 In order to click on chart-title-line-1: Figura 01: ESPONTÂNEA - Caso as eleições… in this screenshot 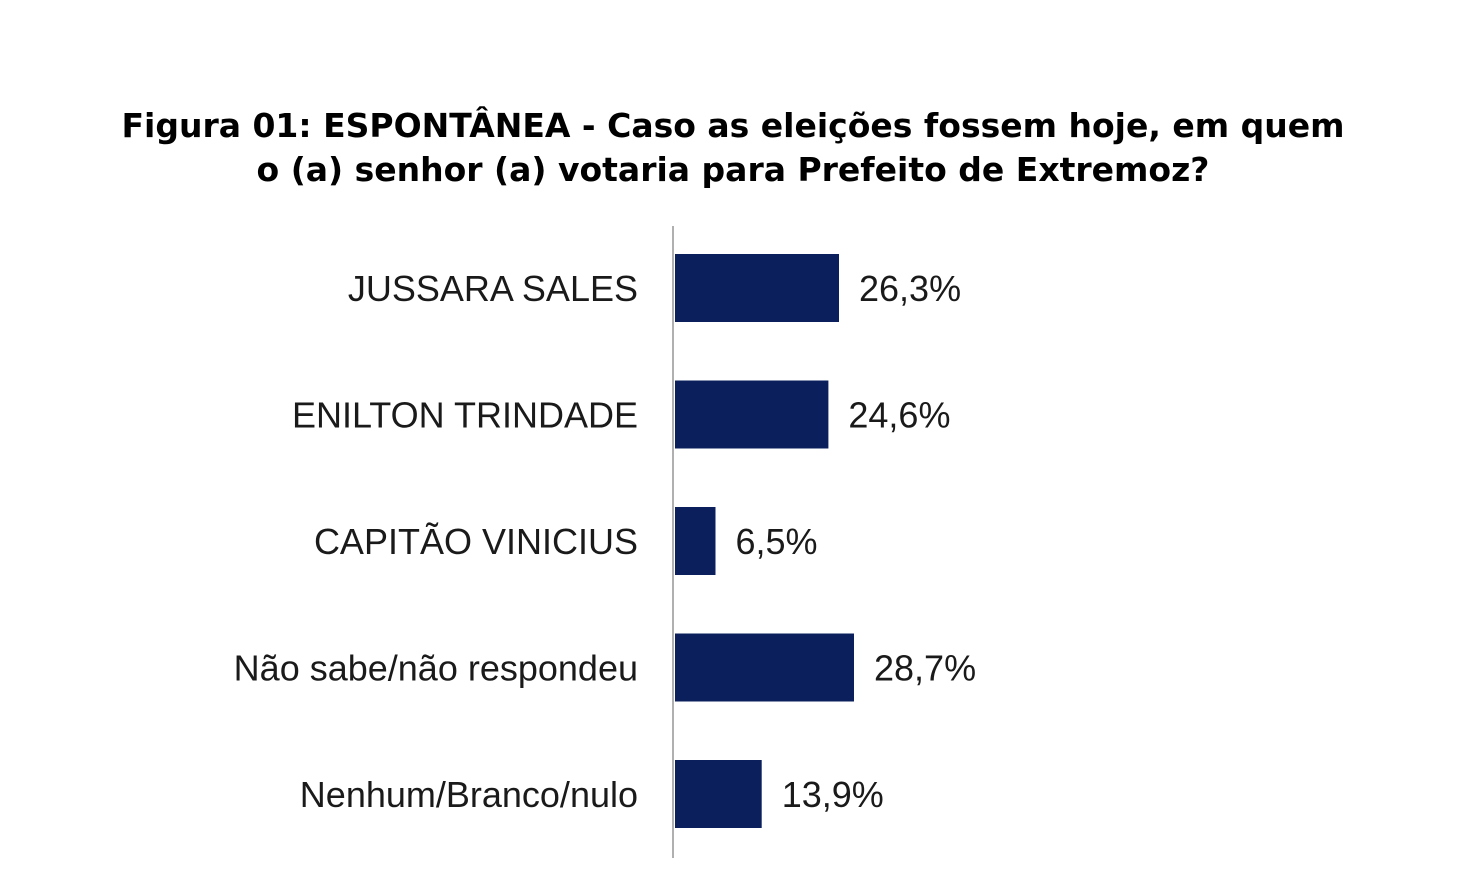, I will do `click(733, 125)`.